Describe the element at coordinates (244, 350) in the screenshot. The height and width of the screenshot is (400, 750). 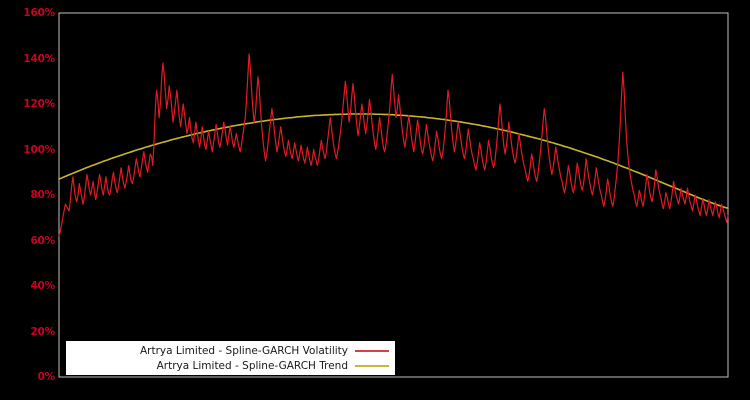
I see `legend-label-volatility: Artrya Limited - Spline-GARCH Volatility` at that location.